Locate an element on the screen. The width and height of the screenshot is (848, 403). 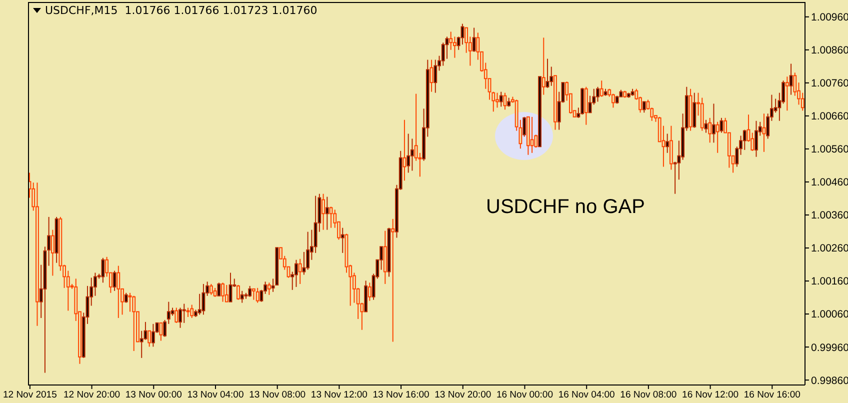
x-tick-label: 16 Nov 00:00 is located at coordinates (524, 395).